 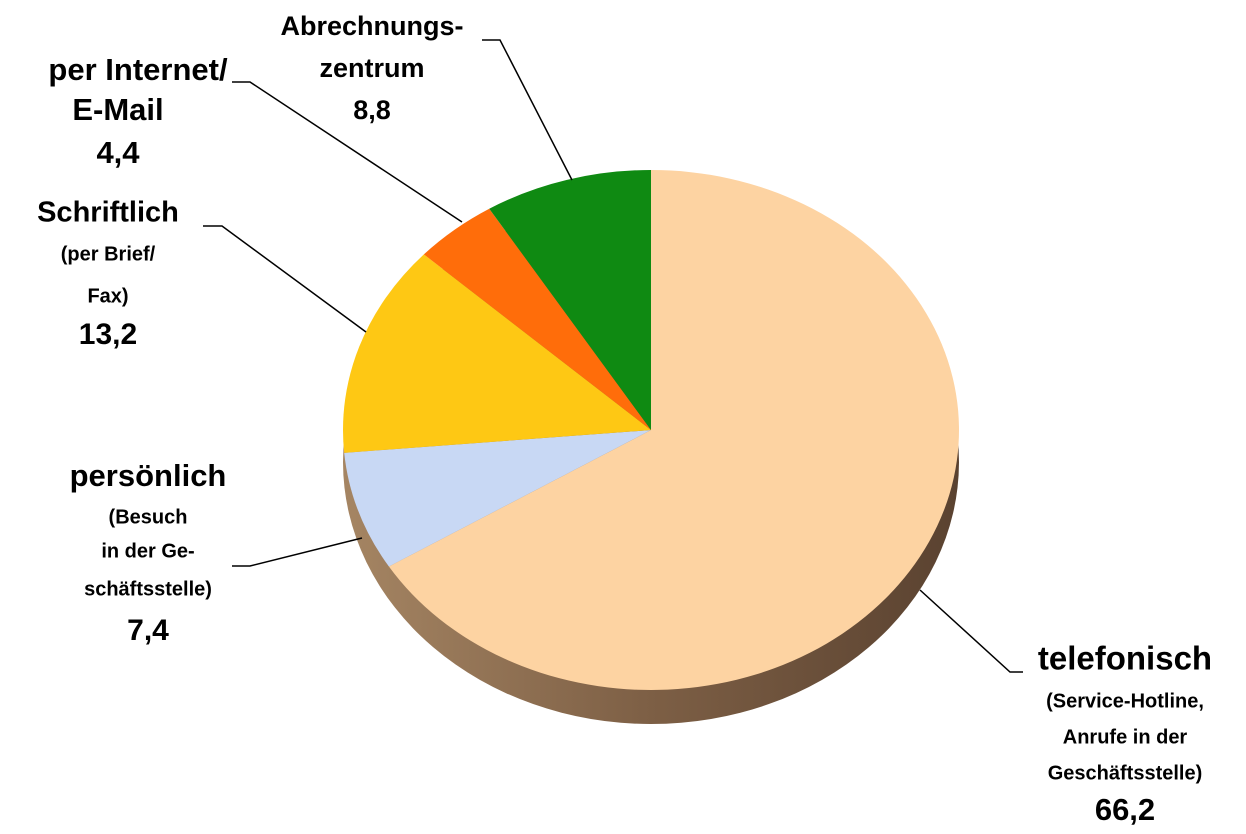 What do you see at coordinates (148, 517) in the screenshot?
I see `note: (Besuch` at bounding box center [148, 517].